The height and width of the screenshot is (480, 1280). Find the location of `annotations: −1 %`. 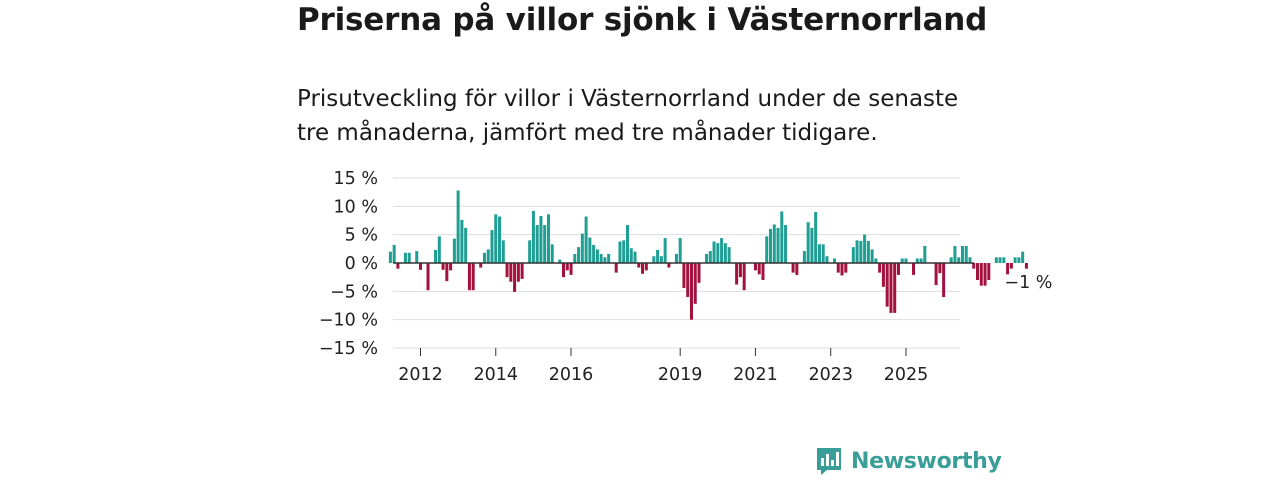

annotations: −1 % is located at coordinates (1028, 283).